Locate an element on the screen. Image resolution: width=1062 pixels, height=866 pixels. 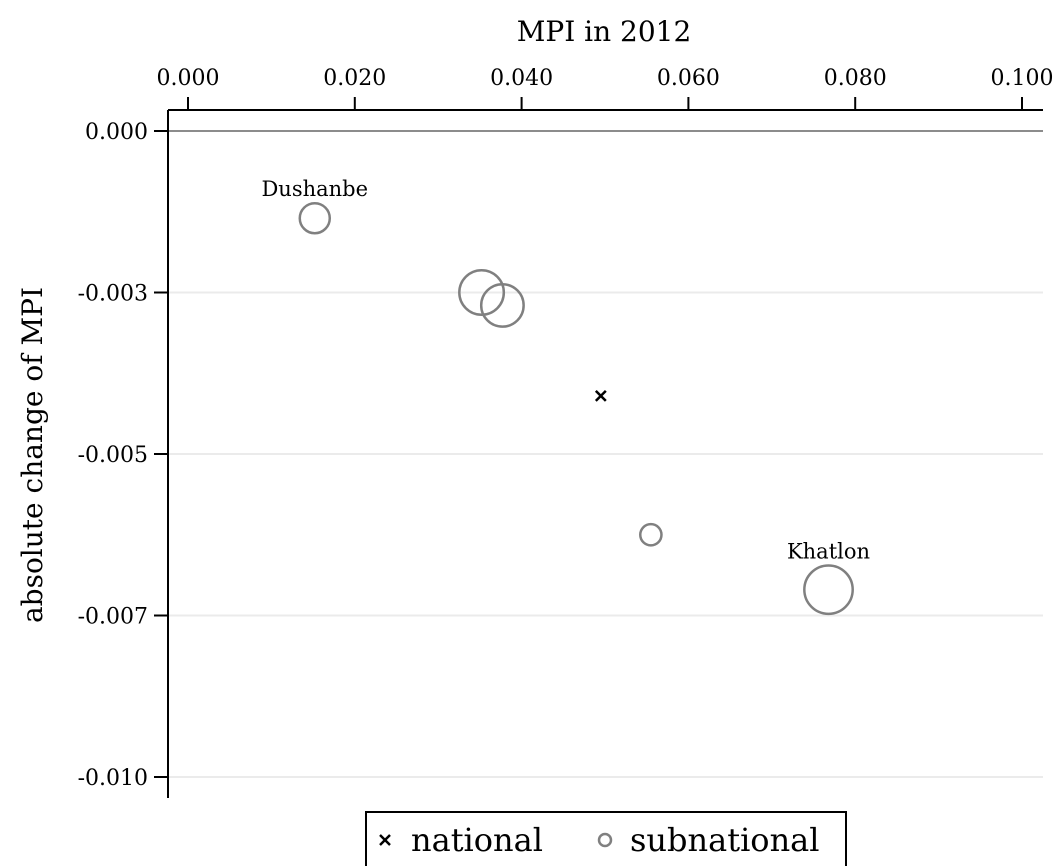
point-label-dushanbe: Dushanbe is located at coordinates (314, 189).